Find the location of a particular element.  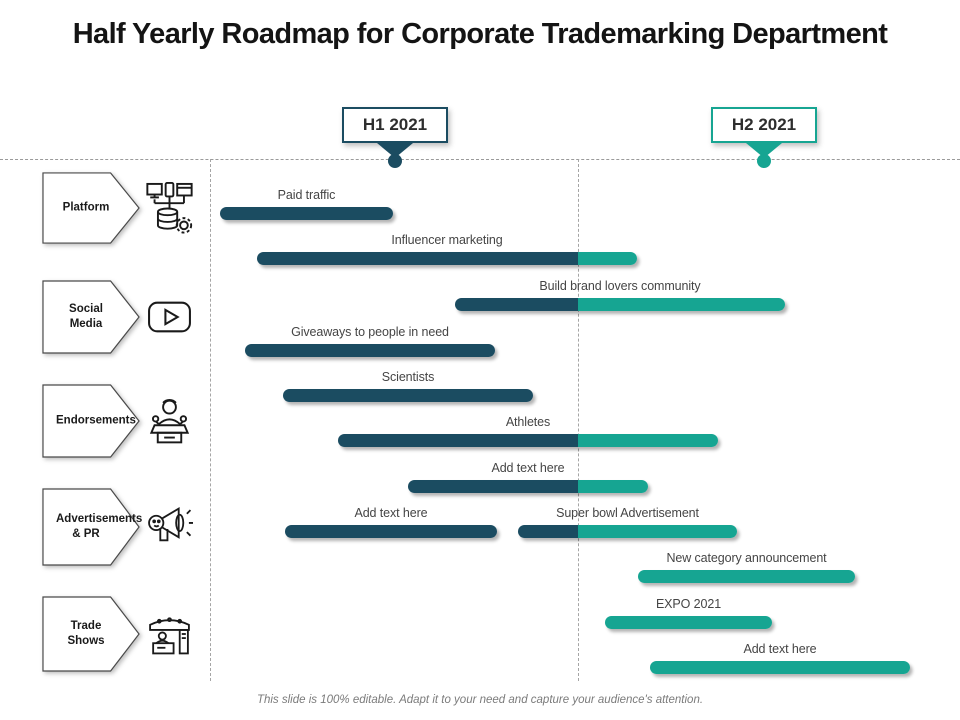

category-label: Advertisements & PR is located at coordinates (99, 526).